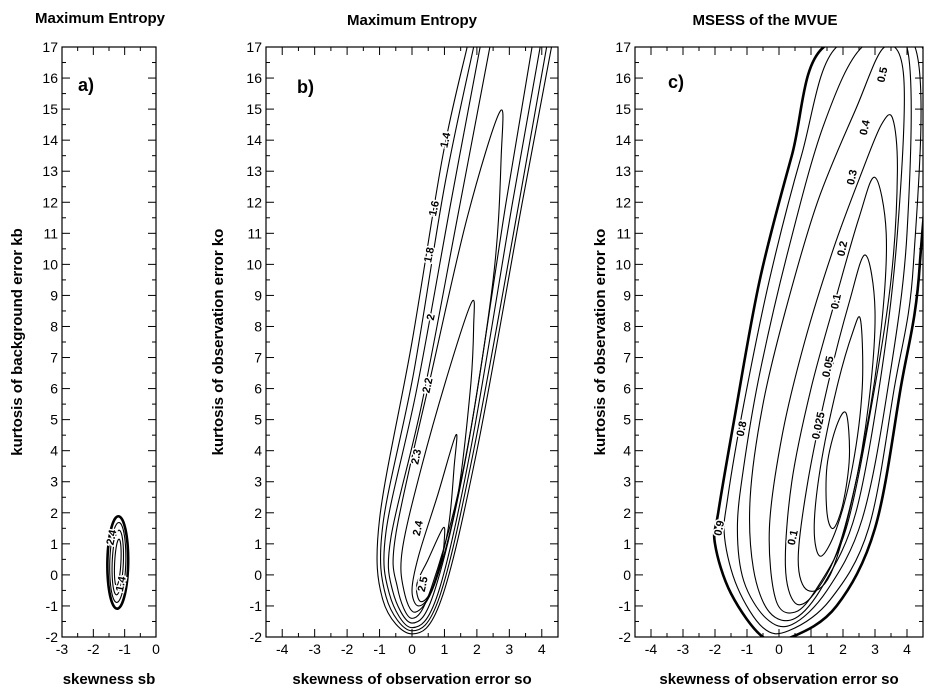 The image size is (946, 691). I want to click on contour-line-0.1, so click(836, 423).